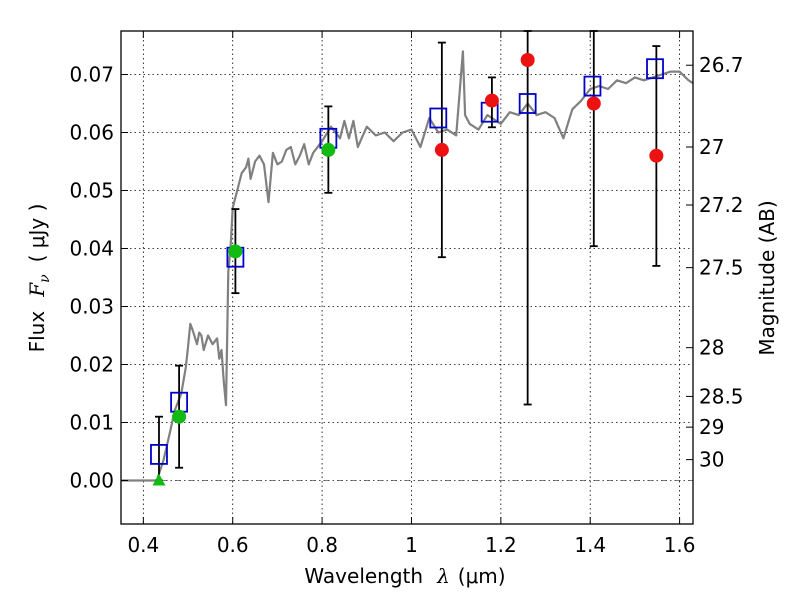 This screenshot has height=600, width=800. Describe the element at coordinates (411, 545) in the screenshot. I see `x-tick-label: 1` at that location.